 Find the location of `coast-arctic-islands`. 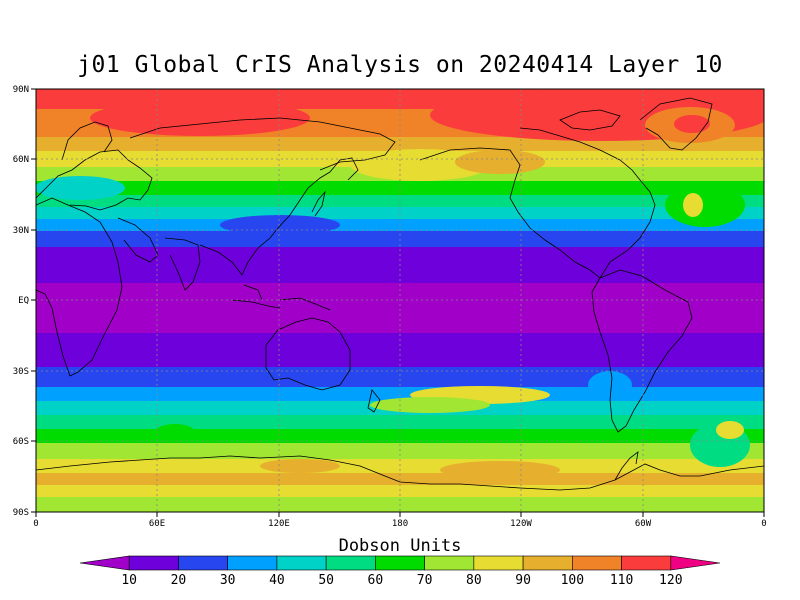

coast-arctic-islands is located at coordinates (590, 120).